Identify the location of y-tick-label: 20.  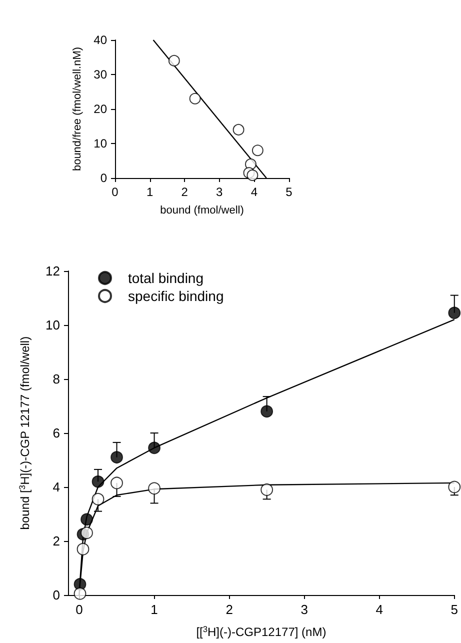
(101, 109).